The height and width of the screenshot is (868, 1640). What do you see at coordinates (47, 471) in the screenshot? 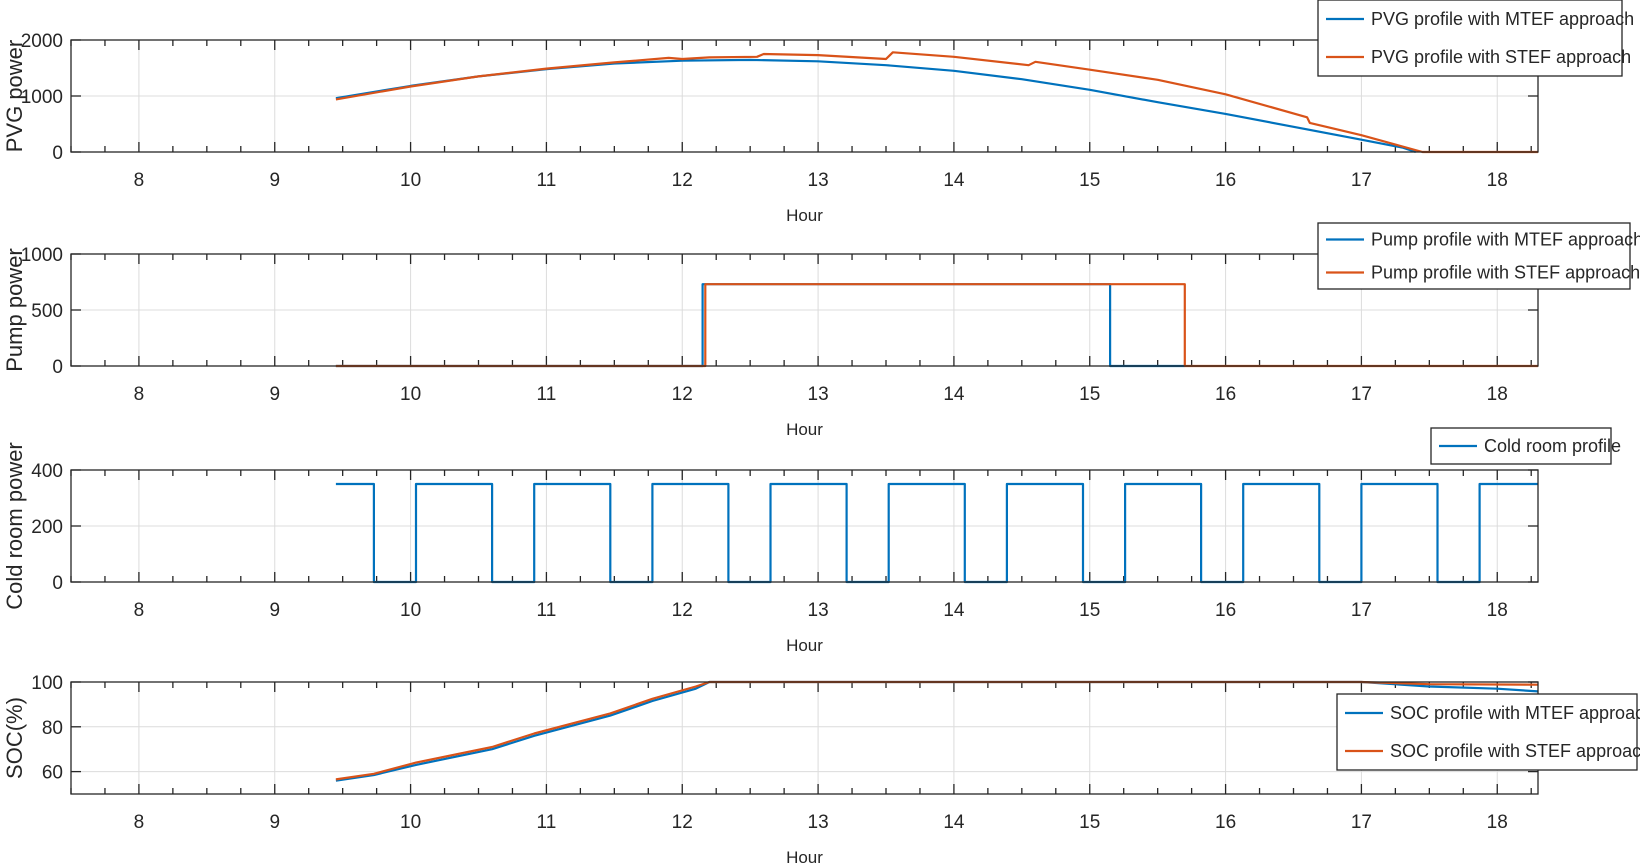
I see `y-tick-label: 400` at bounding box center [47, 471].